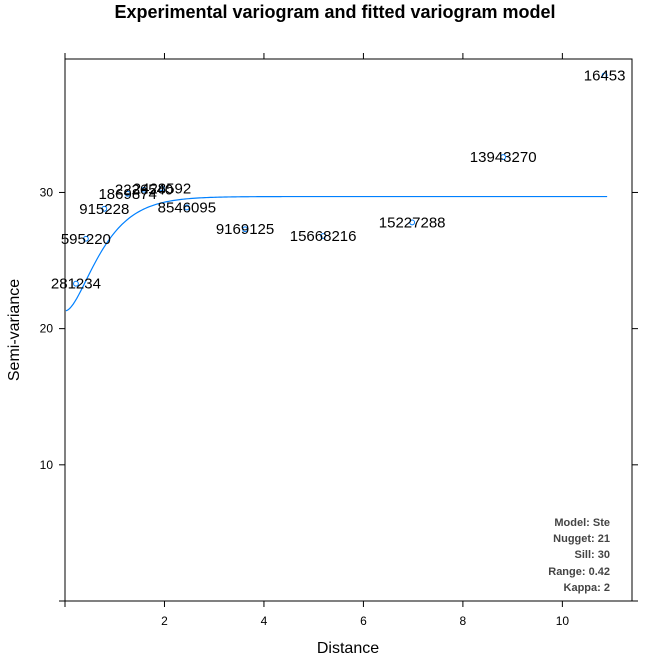  Describe the element at coordinates (563, 621) in the screenshot. I see `x-tick-label: 10` at that location.